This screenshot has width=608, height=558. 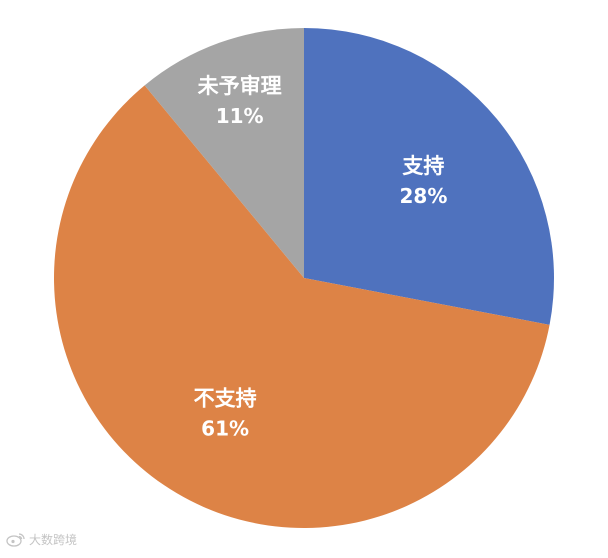 I want to click on slice-percent-1: 61%, so click(x=225, y=428).